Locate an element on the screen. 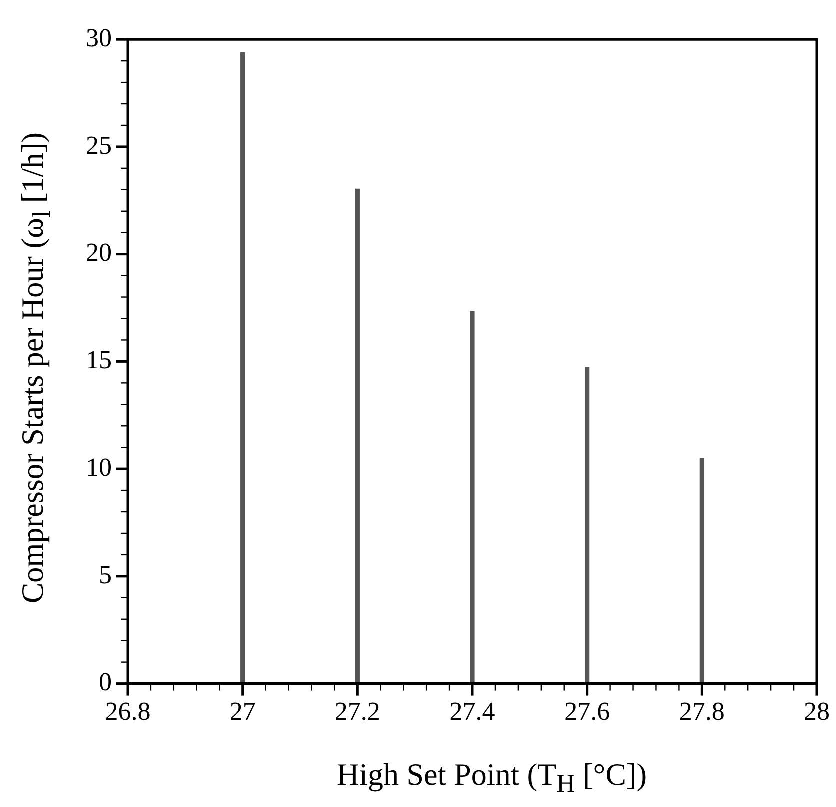 This screenshot has width=836, height=807. y-tick-label: 30 is located at coordinates (99, 37).